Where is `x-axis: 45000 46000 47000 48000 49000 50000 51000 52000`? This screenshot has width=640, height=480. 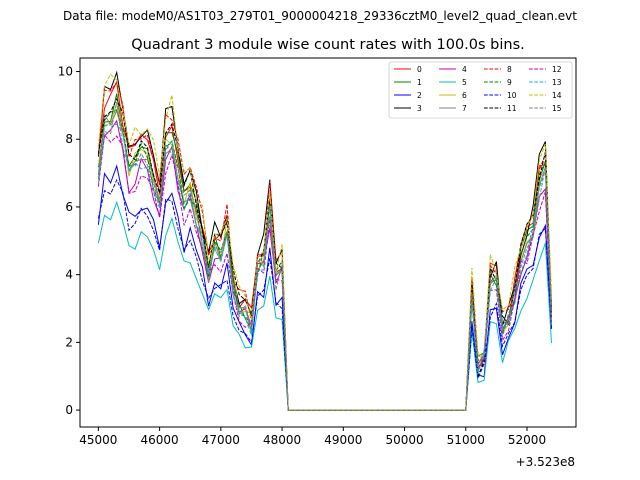 x-axis: 45000 46000 47000 48000 49000 50000 51000 52000 is located at coordinates (312, 437).